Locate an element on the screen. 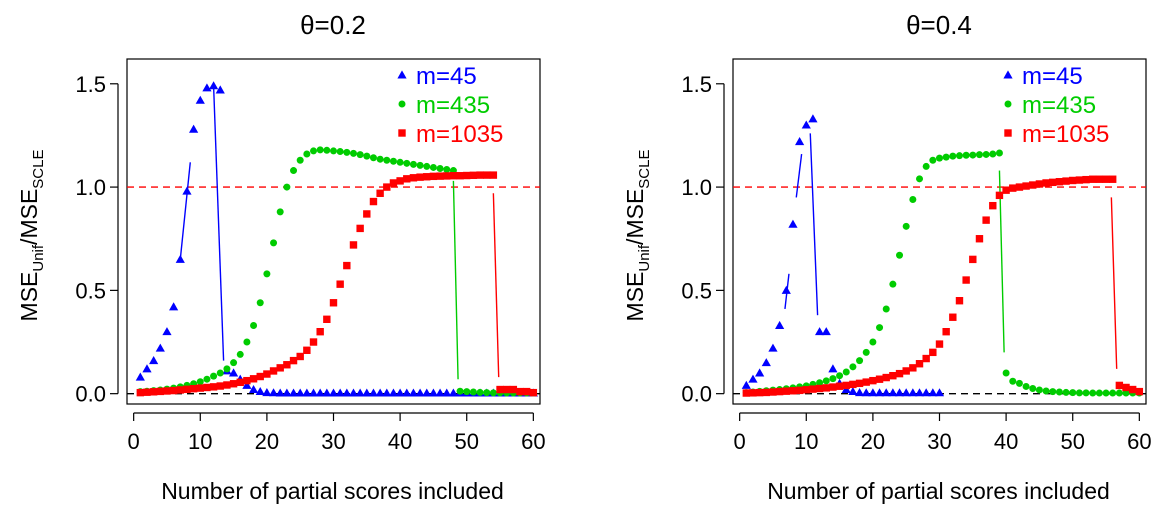 The height and width of the screenshot is (512, 1155). legend-label: m=1035 is located at coordinates (1065, 134).